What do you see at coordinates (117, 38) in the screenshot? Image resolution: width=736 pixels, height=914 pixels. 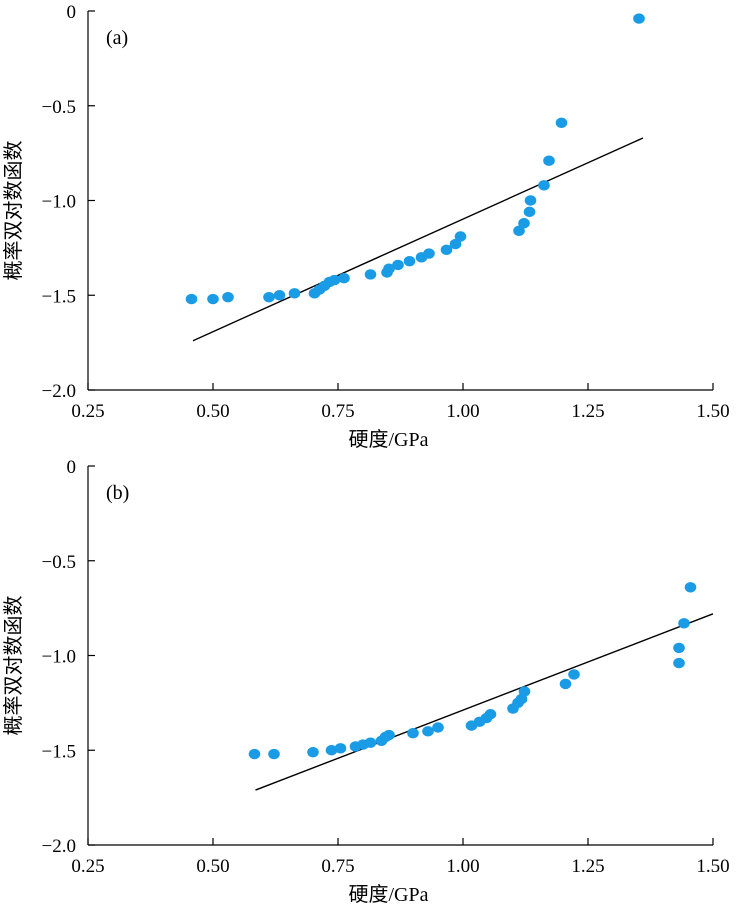 I see `panel-label: (a)` at bounding box center [117, 38].